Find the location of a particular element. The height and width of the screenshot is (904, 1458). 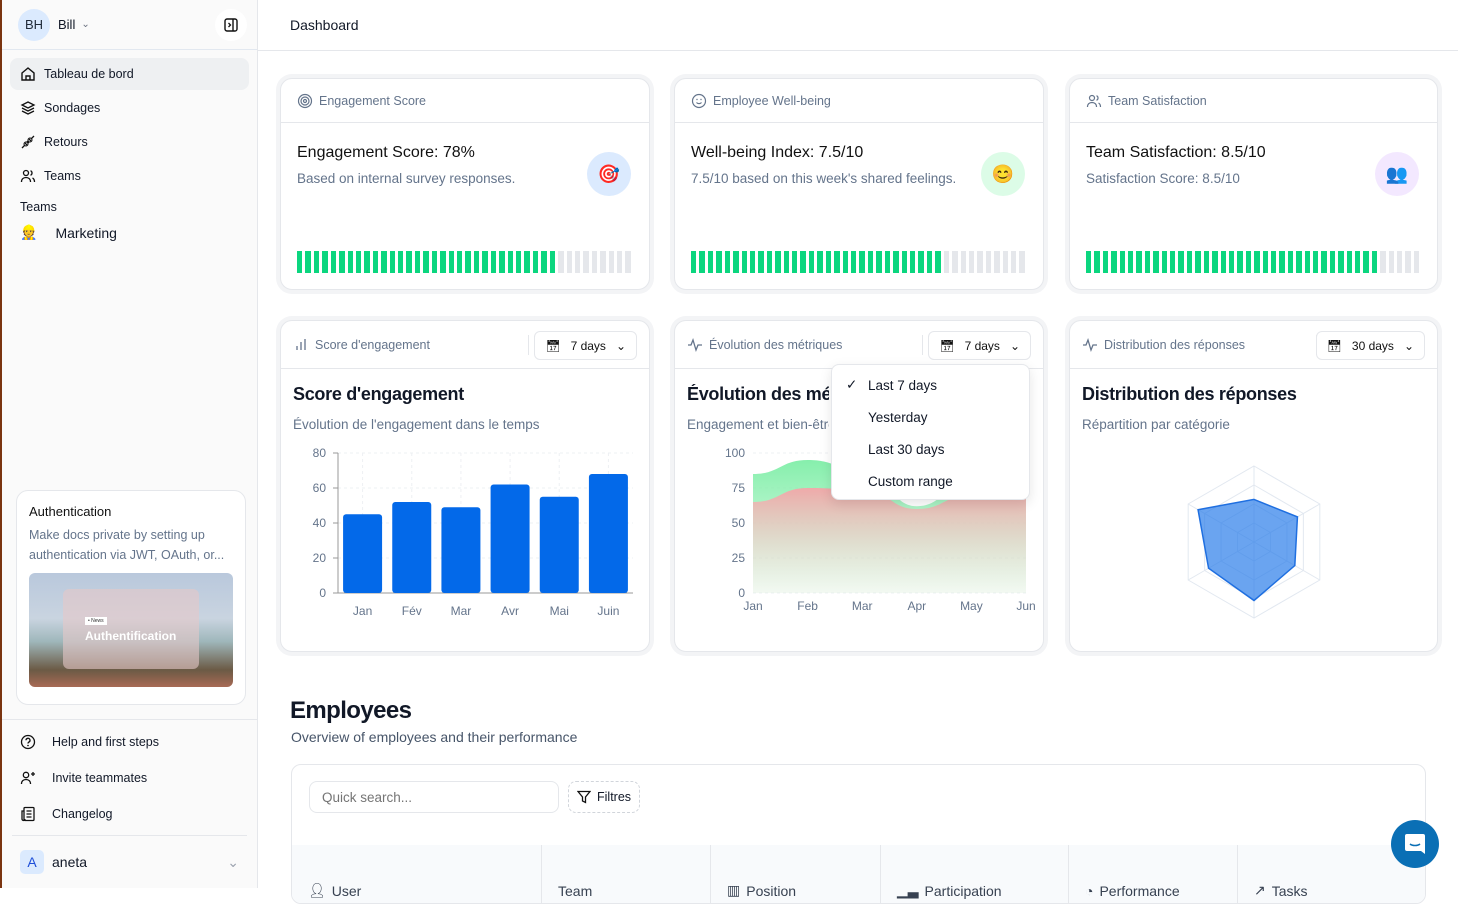

sidebar-item-feedback: Retours is located at coordinates (129, 142).